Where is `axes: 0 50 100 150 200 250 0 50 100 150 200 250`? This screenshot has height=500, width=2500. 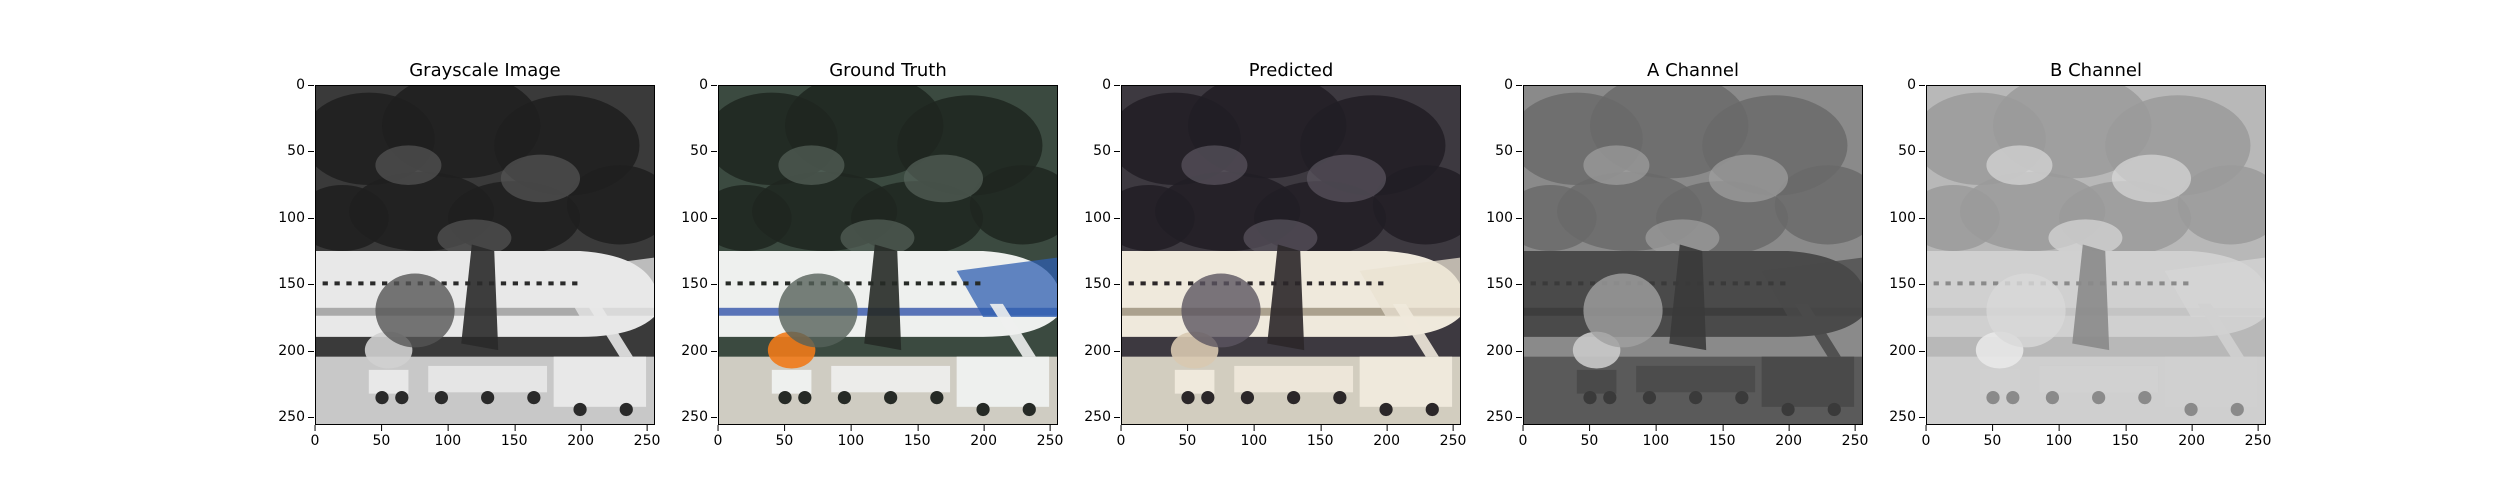 axes: 0 50 100 150 200 250 0 50 100 150 200 250 is located at coordinates (469, 263).